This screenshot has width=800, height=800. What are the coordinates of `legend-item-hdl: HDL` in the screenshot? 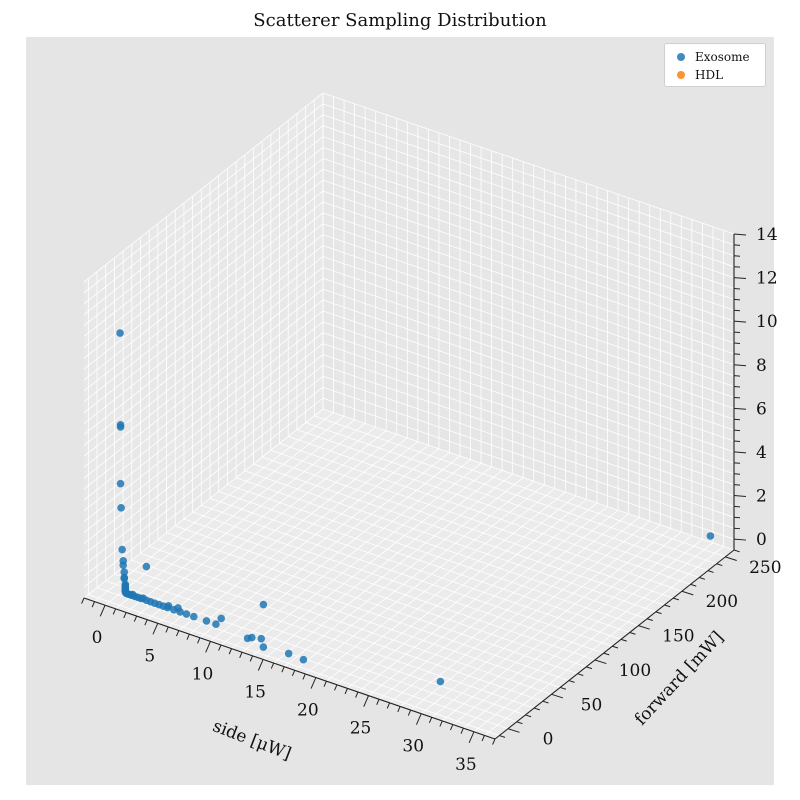 It's located at (694, 75).